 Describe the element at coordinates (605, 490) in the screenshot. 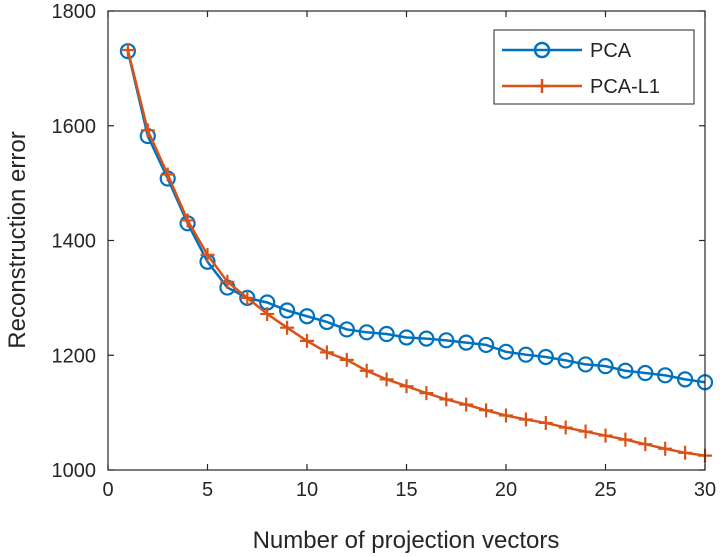

I see `x-tick-label: 25` at that location.